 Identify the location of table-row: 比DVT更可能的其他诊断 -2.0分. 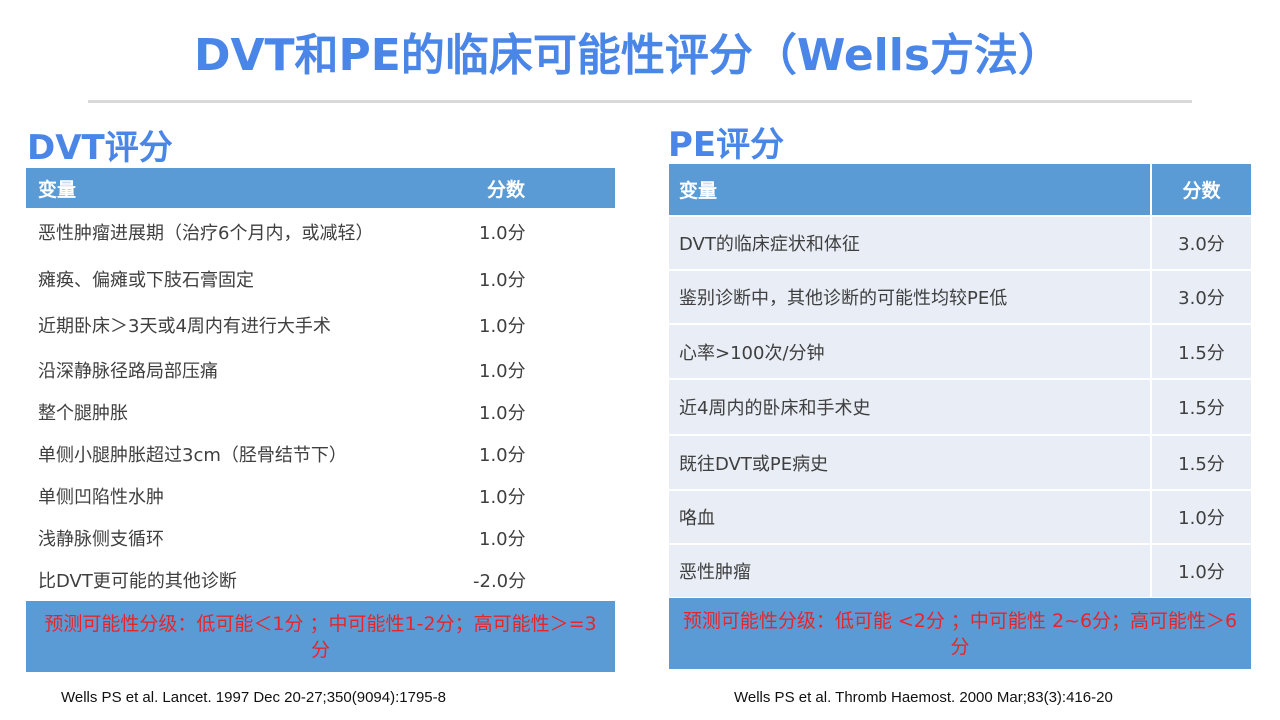
(320, 580).